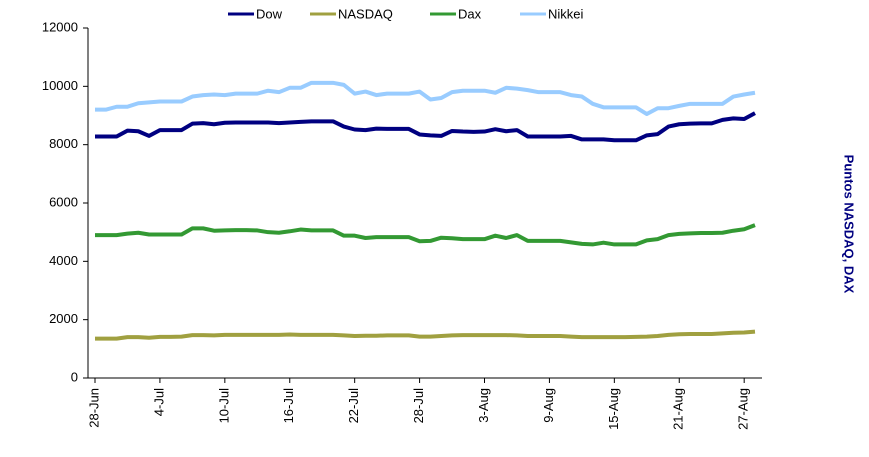  I want to click on x-tick-label: 3-Aug, so click(483, 405).